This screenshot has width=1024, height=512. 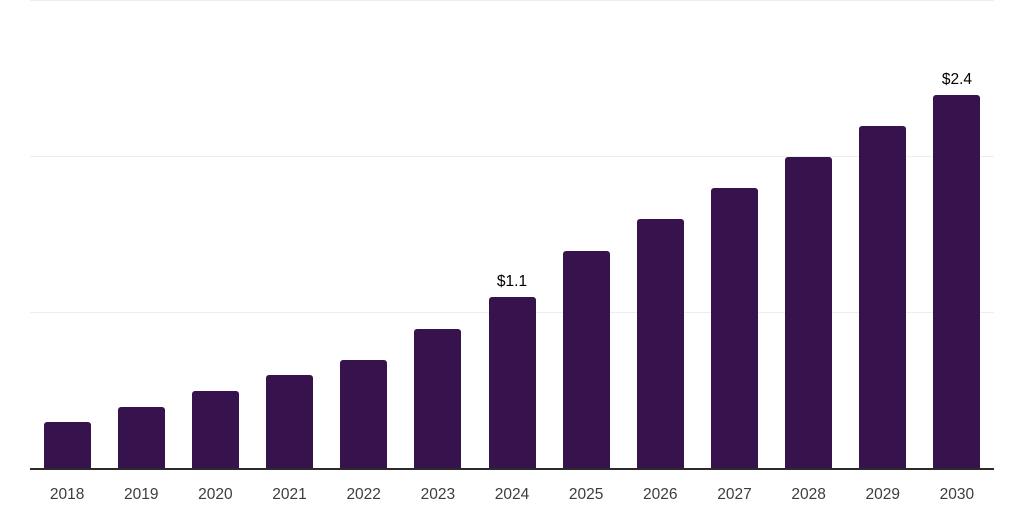 I want to click on x-tick-label-2023: 2023, so click(x=438, y=494).